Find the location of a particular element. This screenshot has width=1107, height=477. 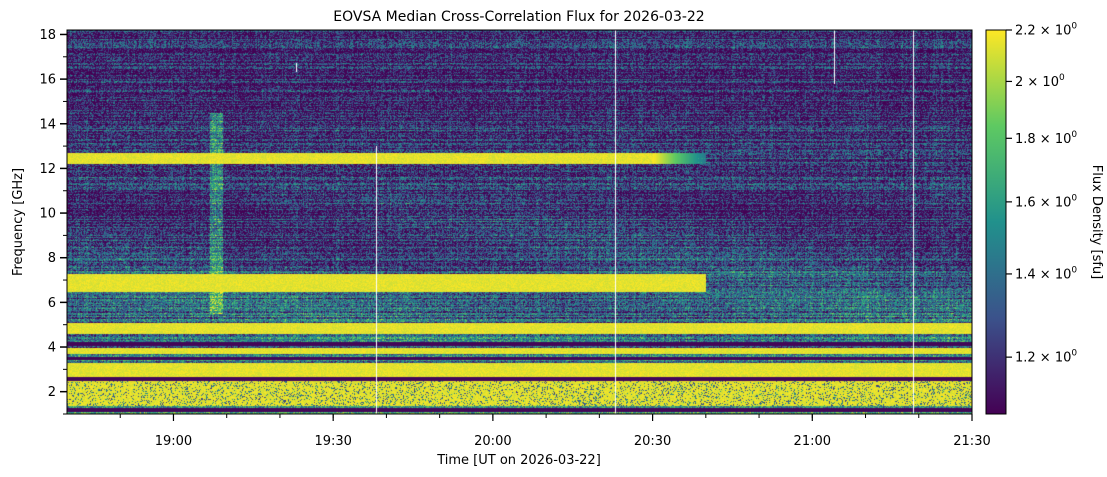

colorbar-tick-label: 1.2 × 100 is located at coordinates (1046, 357).